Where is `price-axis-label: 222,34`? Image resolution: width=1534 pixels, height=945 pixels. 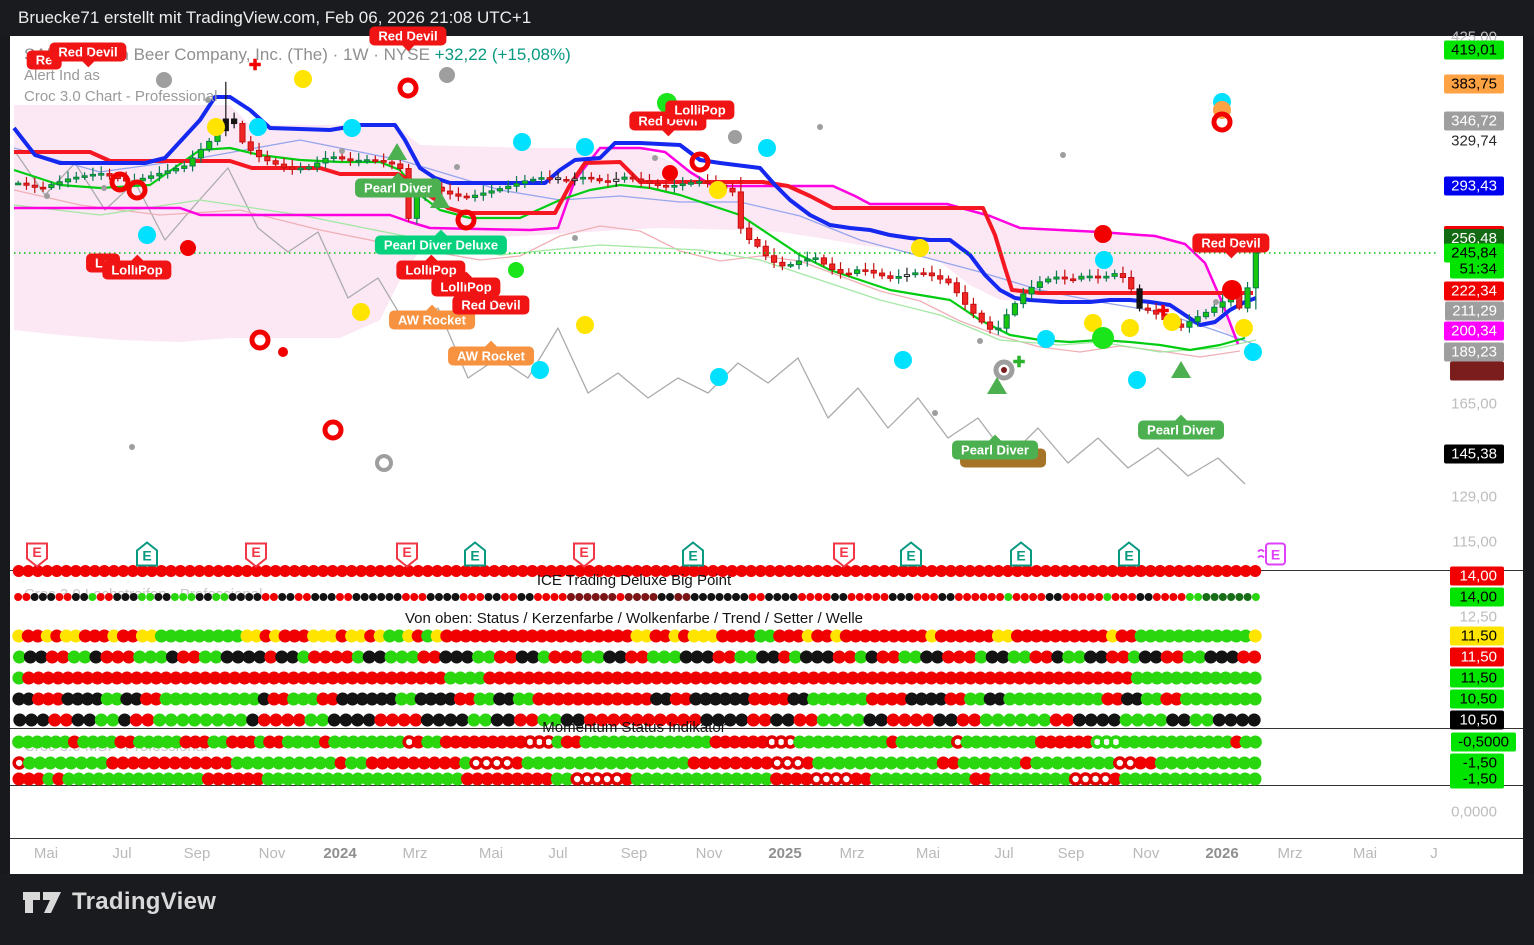 price-axis-label: 222,34 is located at coordinates (1474, 291).